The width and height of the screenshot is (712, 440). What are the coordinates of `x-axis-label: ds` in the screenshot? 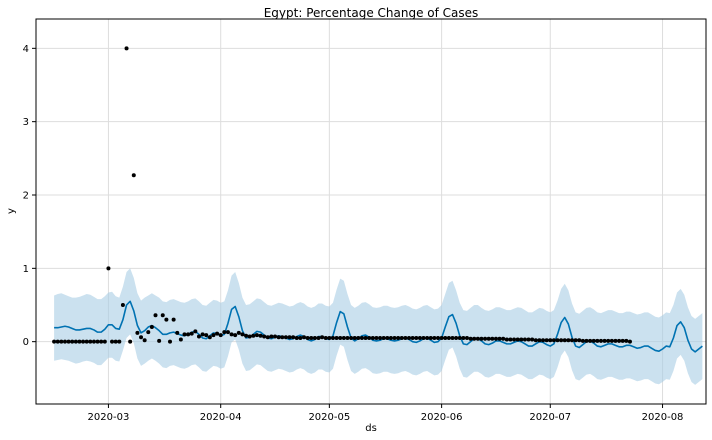 It's located at (371, 428).